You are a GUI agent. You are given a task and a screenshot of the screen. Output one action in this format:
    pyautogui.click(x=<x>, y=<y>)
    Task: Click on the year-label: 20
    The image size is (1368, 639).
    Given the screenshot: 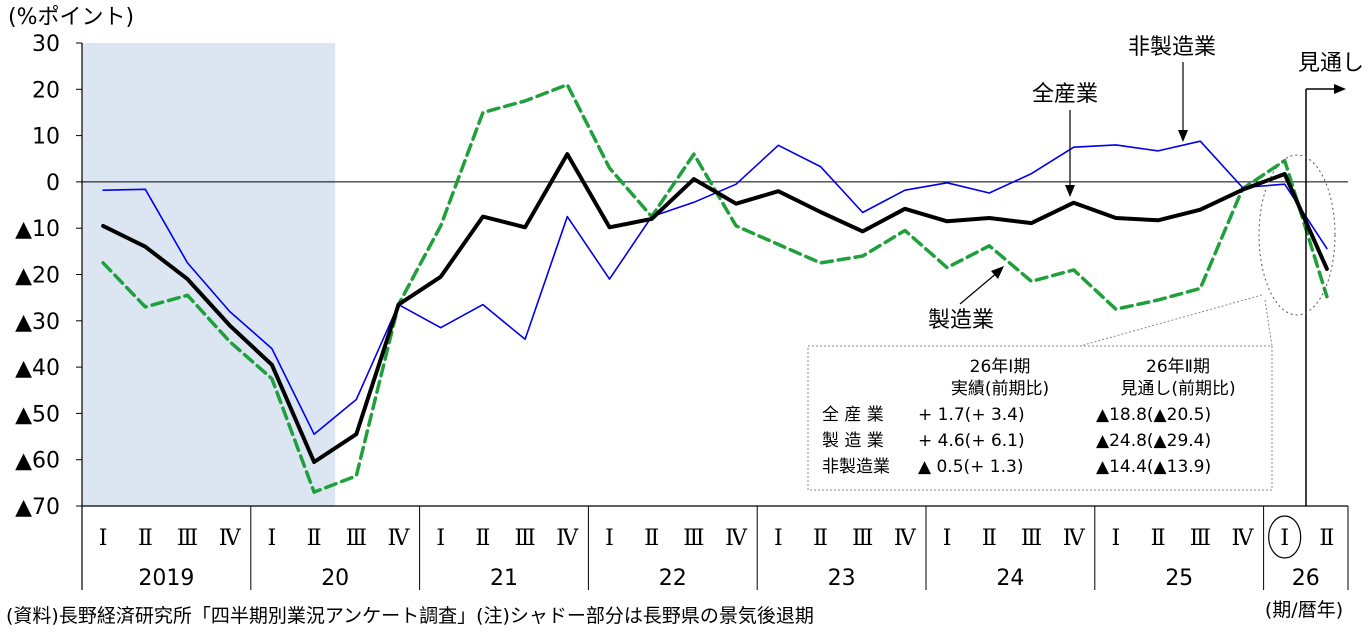 What is the action you would take?
    pyautogui.click(x=335, y=578)
    